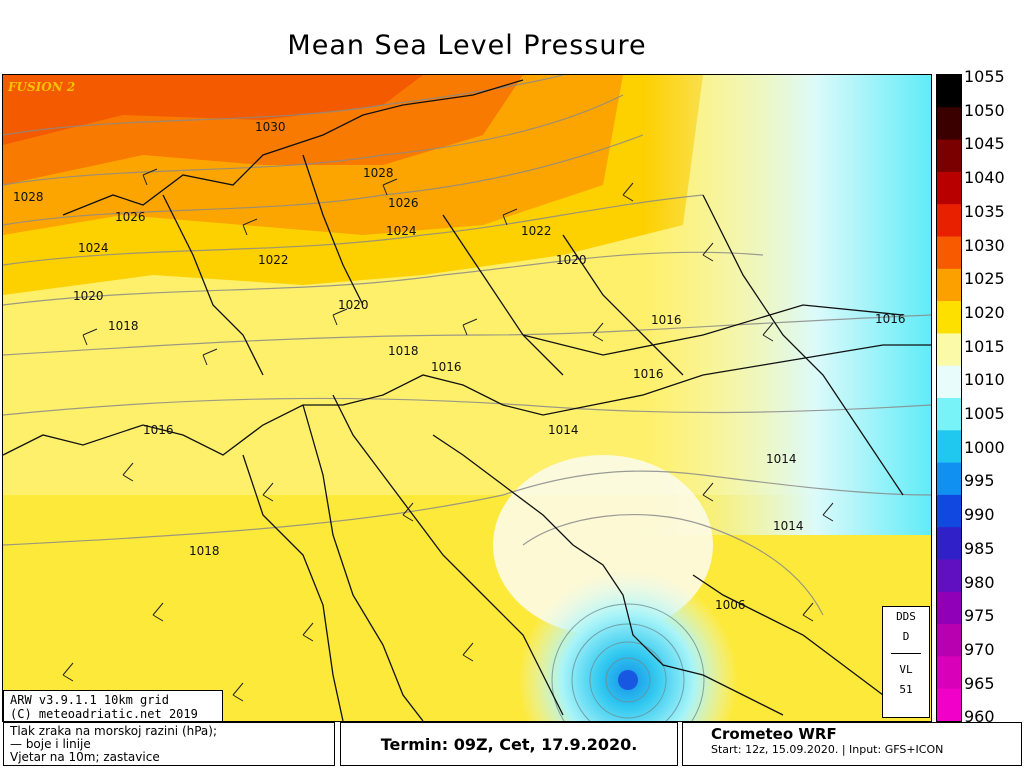 The height and width of the screenshot is (768, 1024). I want to click on dds-line2: D, so click(906, 636).